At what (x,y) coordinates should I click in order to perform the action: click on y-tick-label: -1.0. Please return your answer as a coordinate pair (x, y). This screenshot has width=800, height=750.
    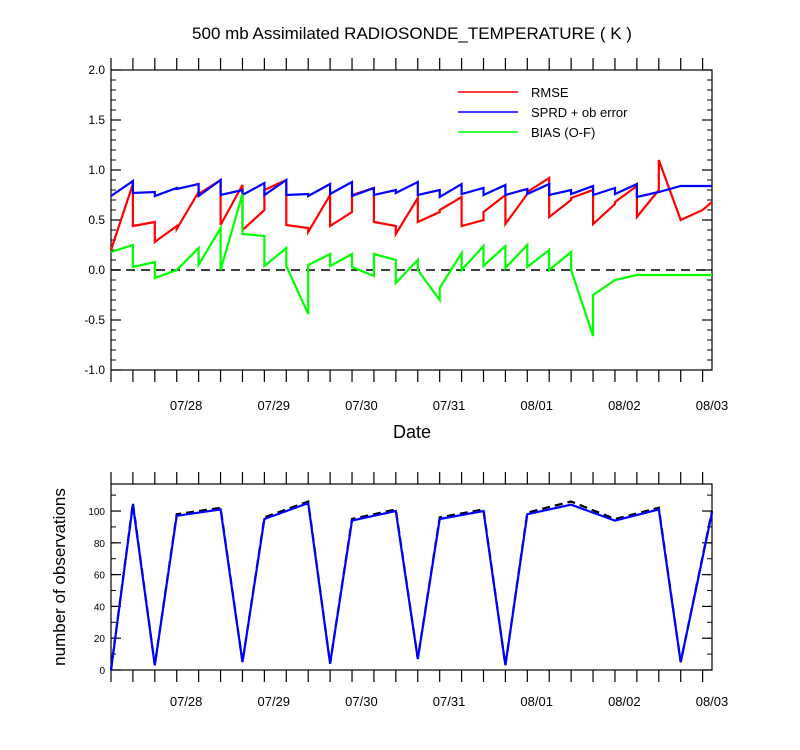
    Looking at the image, I should click on (94, 370).